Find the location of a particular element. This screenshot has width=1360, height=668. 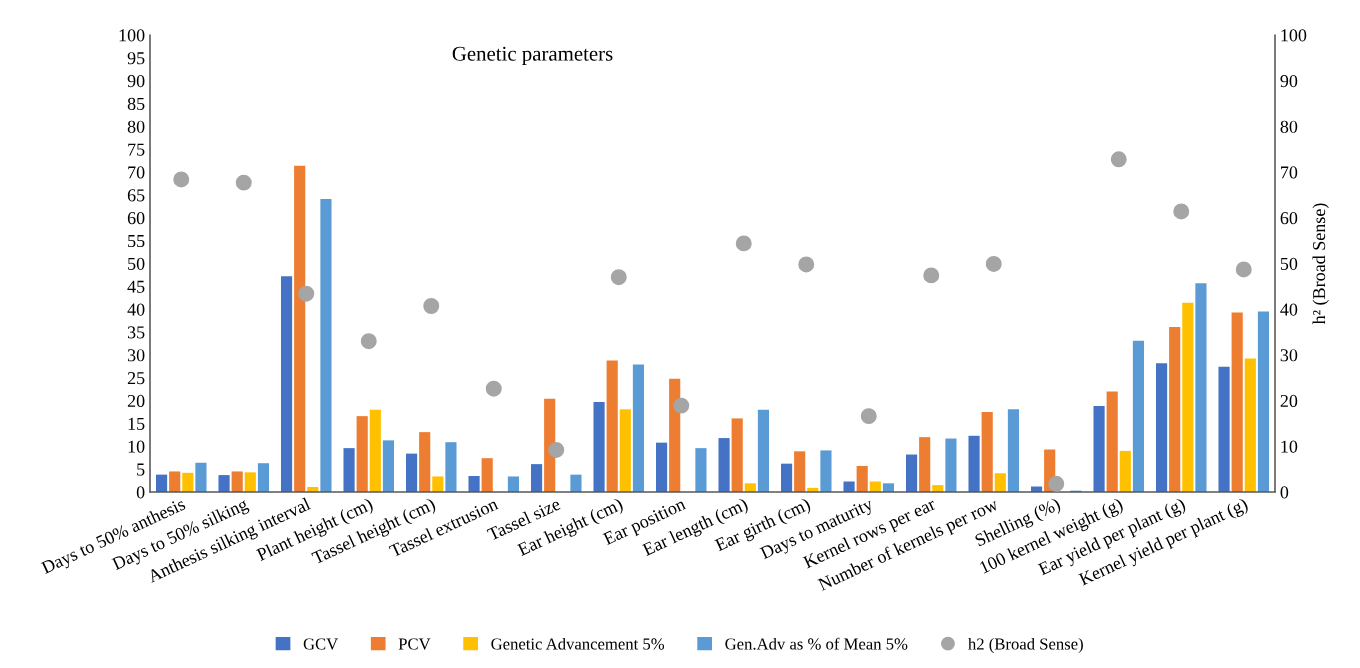

legend-label: GCV is located at coordinates (321, 644).